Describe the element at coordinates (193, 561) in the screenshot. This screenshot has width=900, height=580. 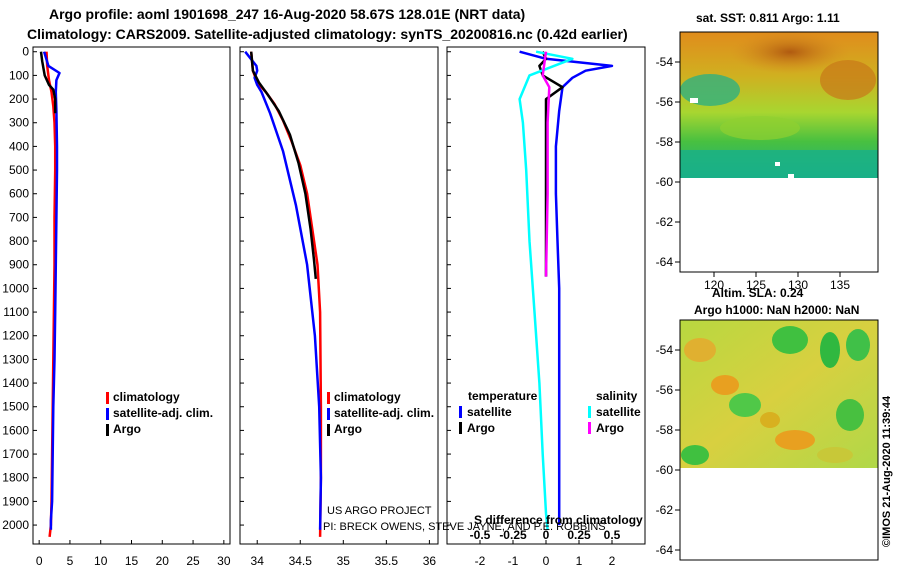
I see `x-tick-label: 25` at that location.